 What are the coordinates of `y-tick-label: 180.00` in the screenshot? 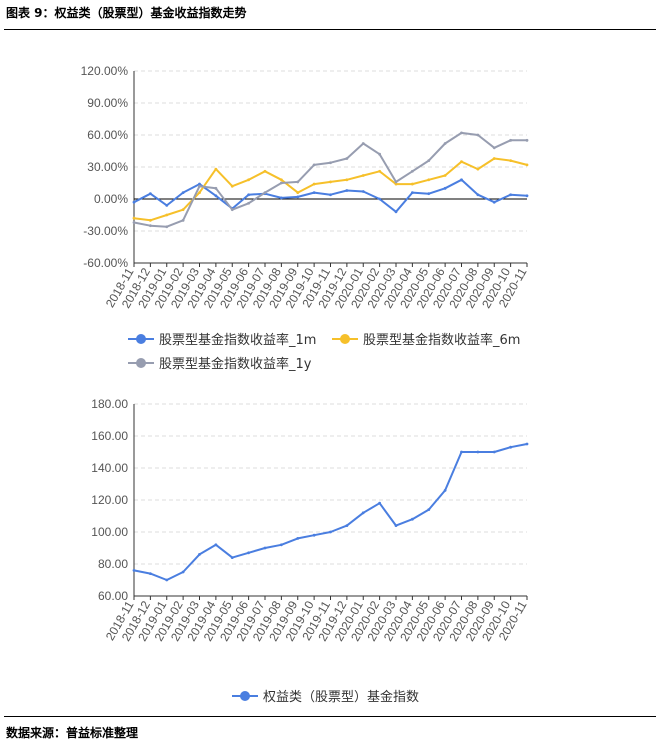 It's located at (109, 404).